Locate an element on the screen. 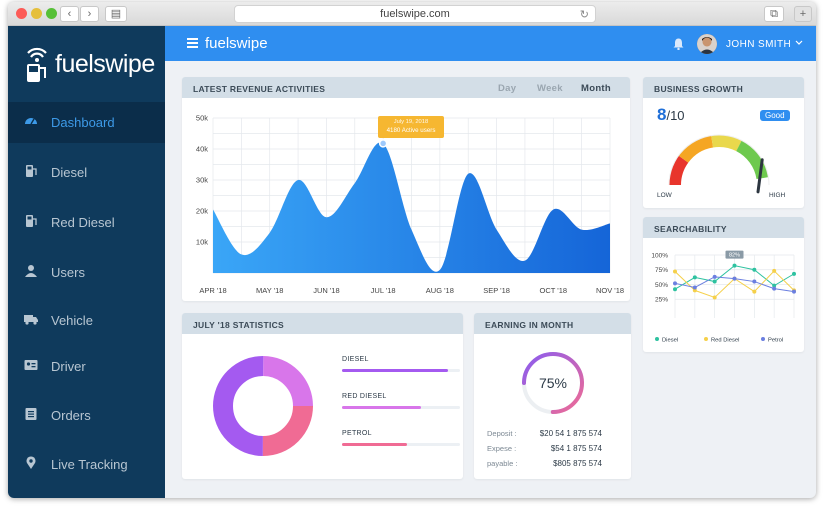  sidebar-item-label: Driver is located at coordinates (68, 366).